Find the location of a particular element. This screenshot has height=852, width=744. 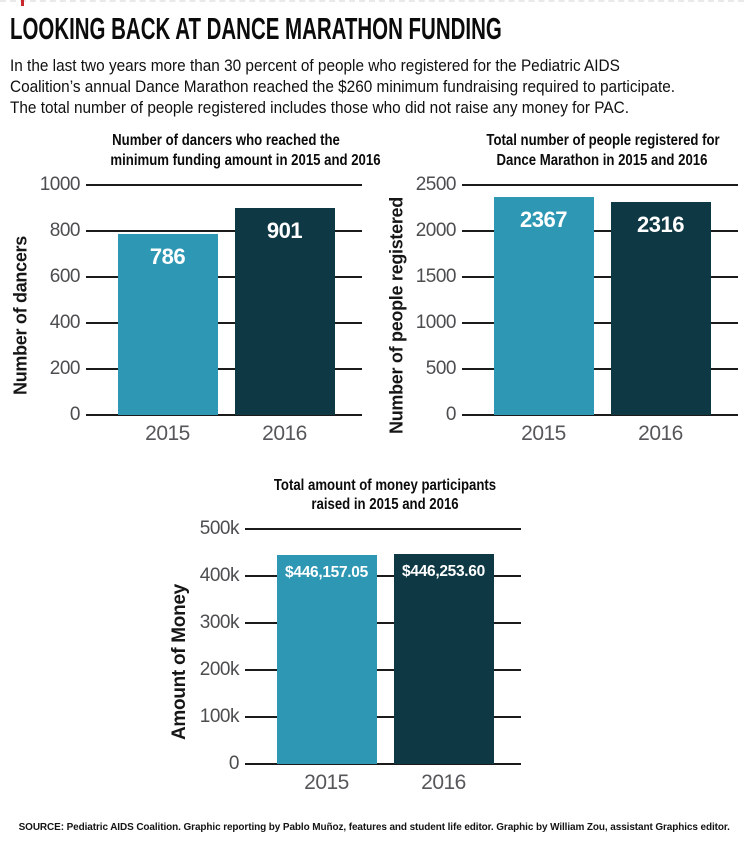

bar-2016: 901 is located at coordinates (284, 311).